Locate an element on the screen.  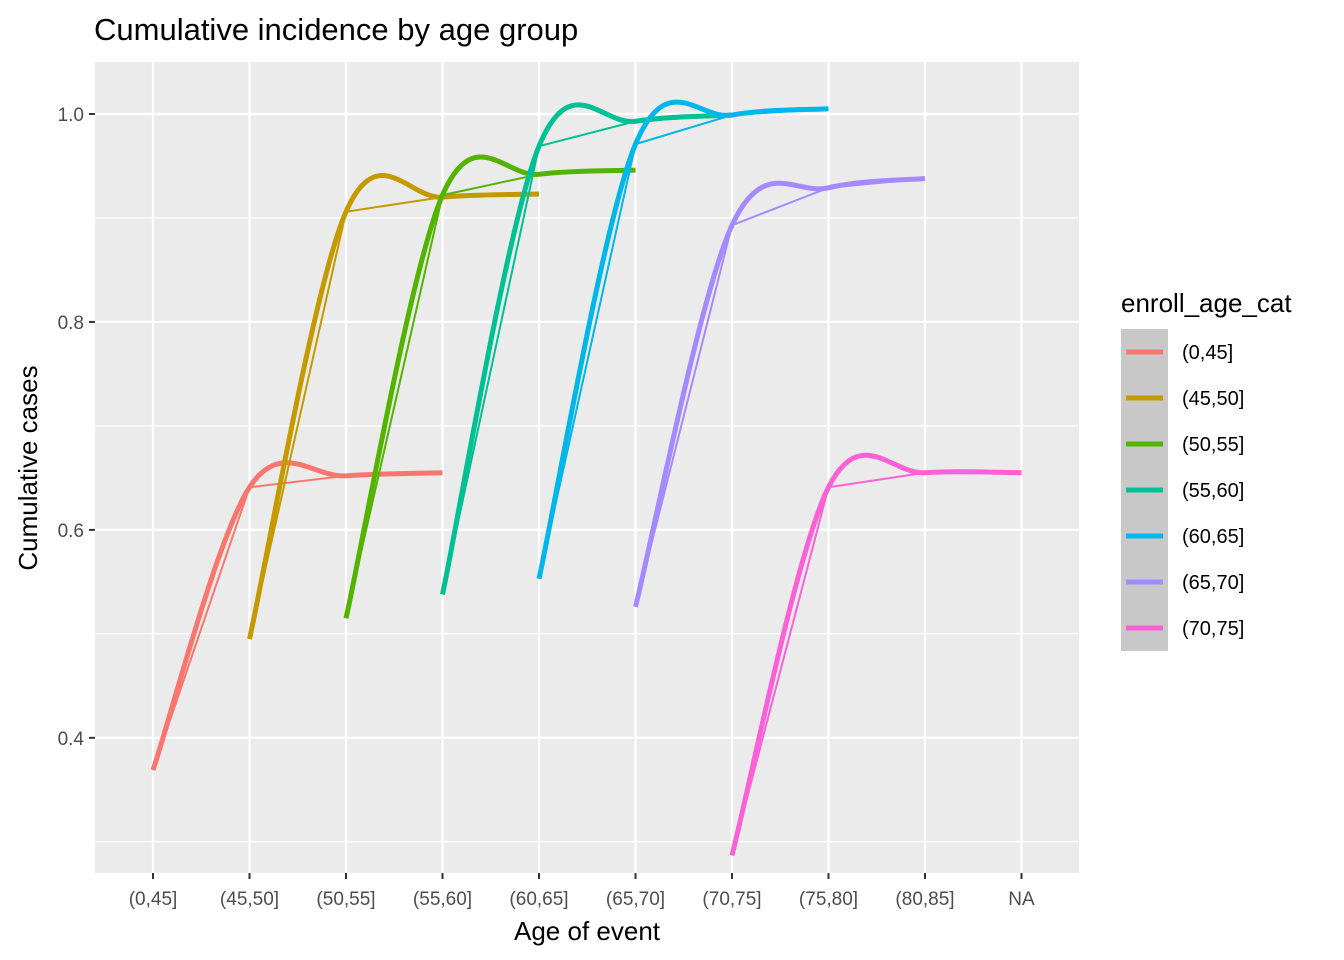
x-tick-label: (0,45] is located at coordinates (153, 899).